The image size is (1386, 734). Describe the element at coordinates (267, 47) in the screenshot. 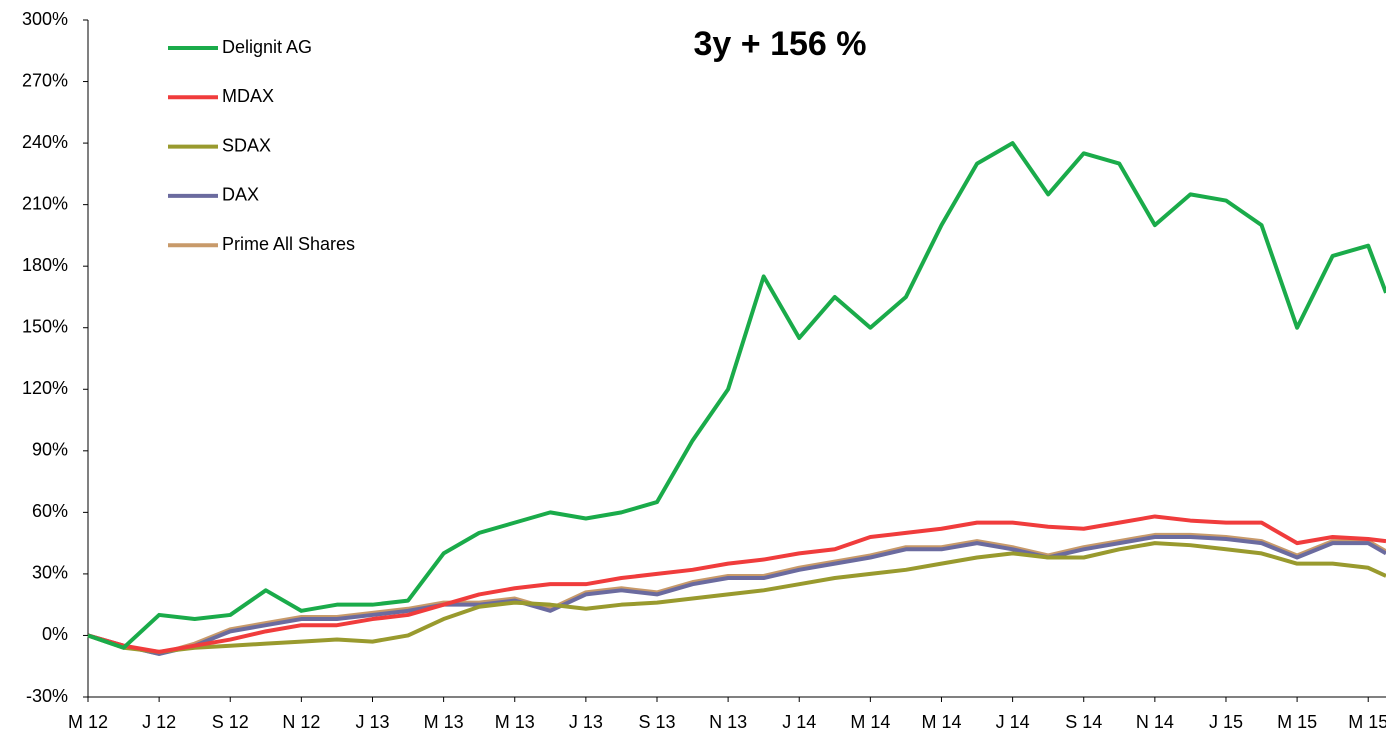

I see `legend-label: Delignit AG` at that location.